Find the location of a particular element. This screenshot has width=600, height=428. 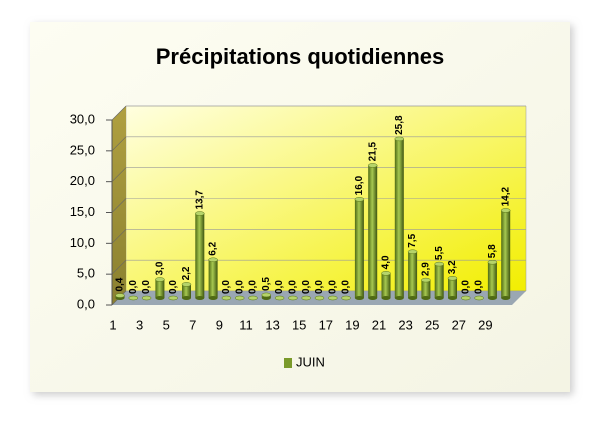

y-tick-label: 25,0 is located at coordinates (82, 149).